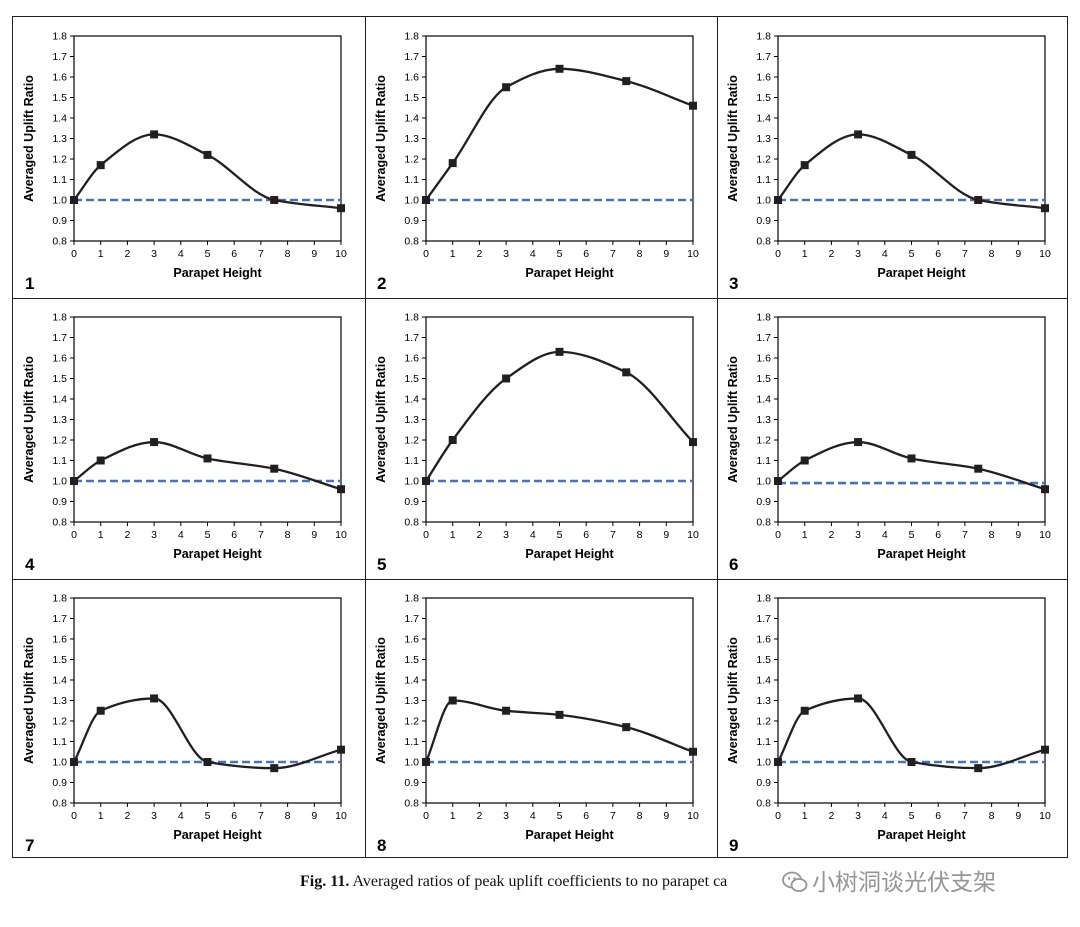 This screenshot has width=1080, height=927. What do you see at coordinates (411, 139) in the screenshot?
I see `y-tick-label: 1.3` at bounding box center [411, 139].